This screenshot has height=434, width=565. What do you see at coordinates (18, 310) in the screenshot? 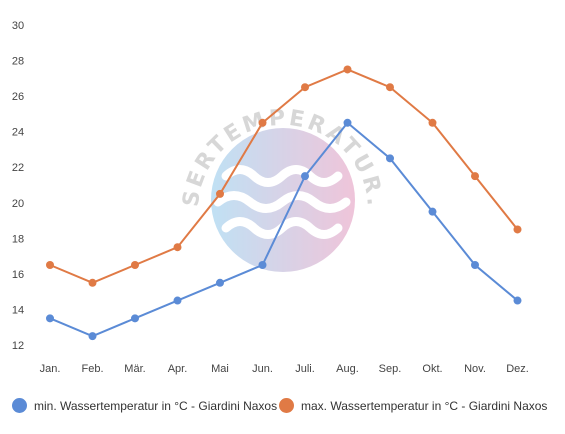
I see `y-tick-label: 14` at bounding box center [18, 310].